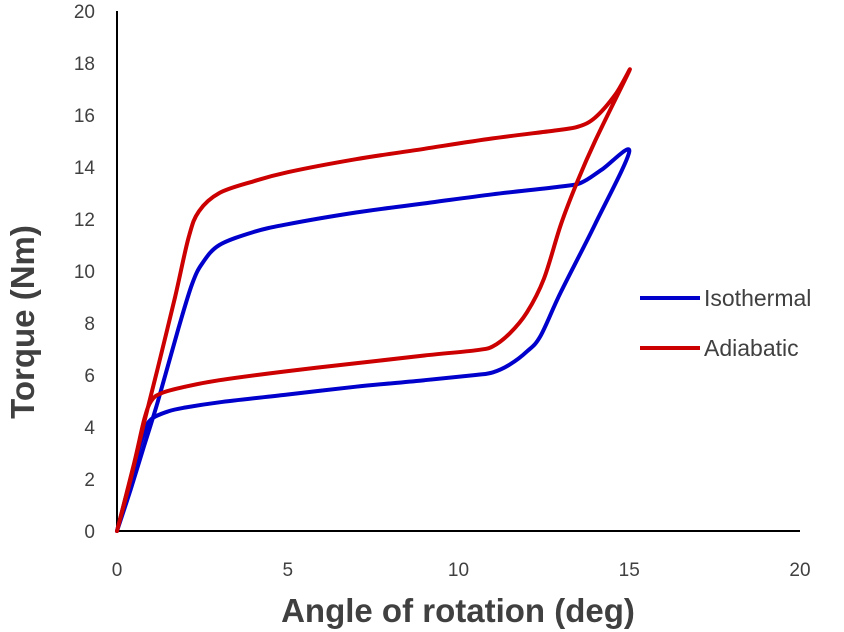  Describe the element at coordinates (85, 168) in the screenshot. I see `y-tick-label: 14` at that location.